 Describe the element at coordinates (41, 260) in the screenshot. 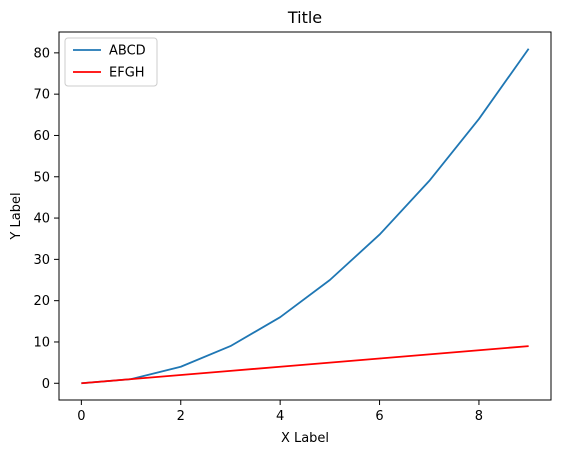

I see `y-tick-label: 30` at that location.